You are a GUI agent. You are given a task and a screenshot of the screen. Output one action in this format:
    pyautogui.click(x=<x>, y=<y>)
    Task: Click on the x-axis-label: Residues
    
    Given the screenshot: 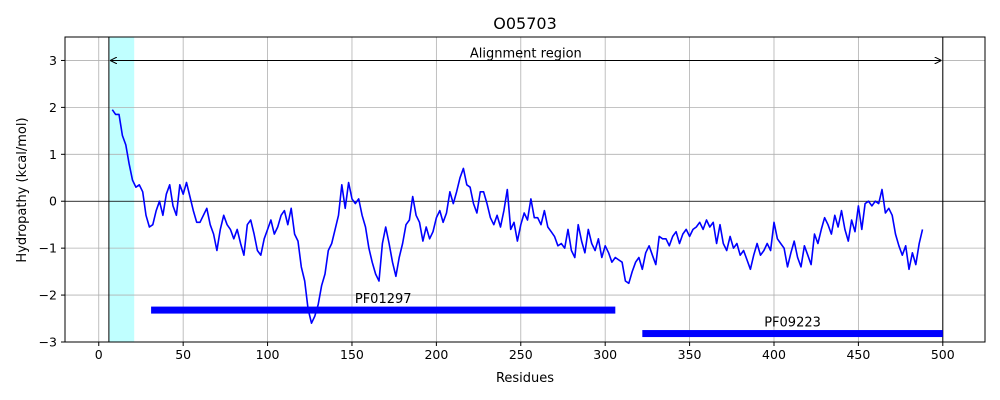 What is the action you would take?
    pyautogui.click(x=525, y=378)
    